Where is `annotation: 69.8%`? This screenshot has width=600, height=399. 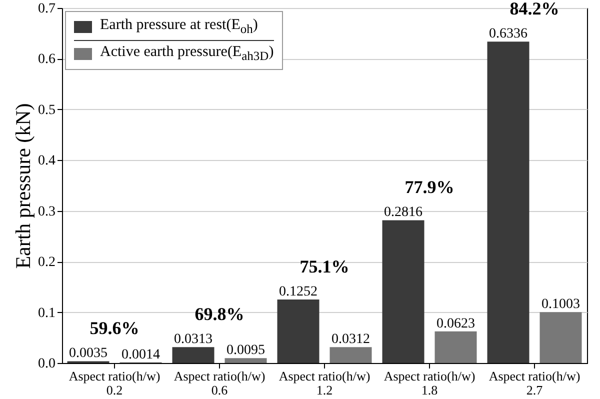
annotation: 69.8% is located at coordinates (219, 314).